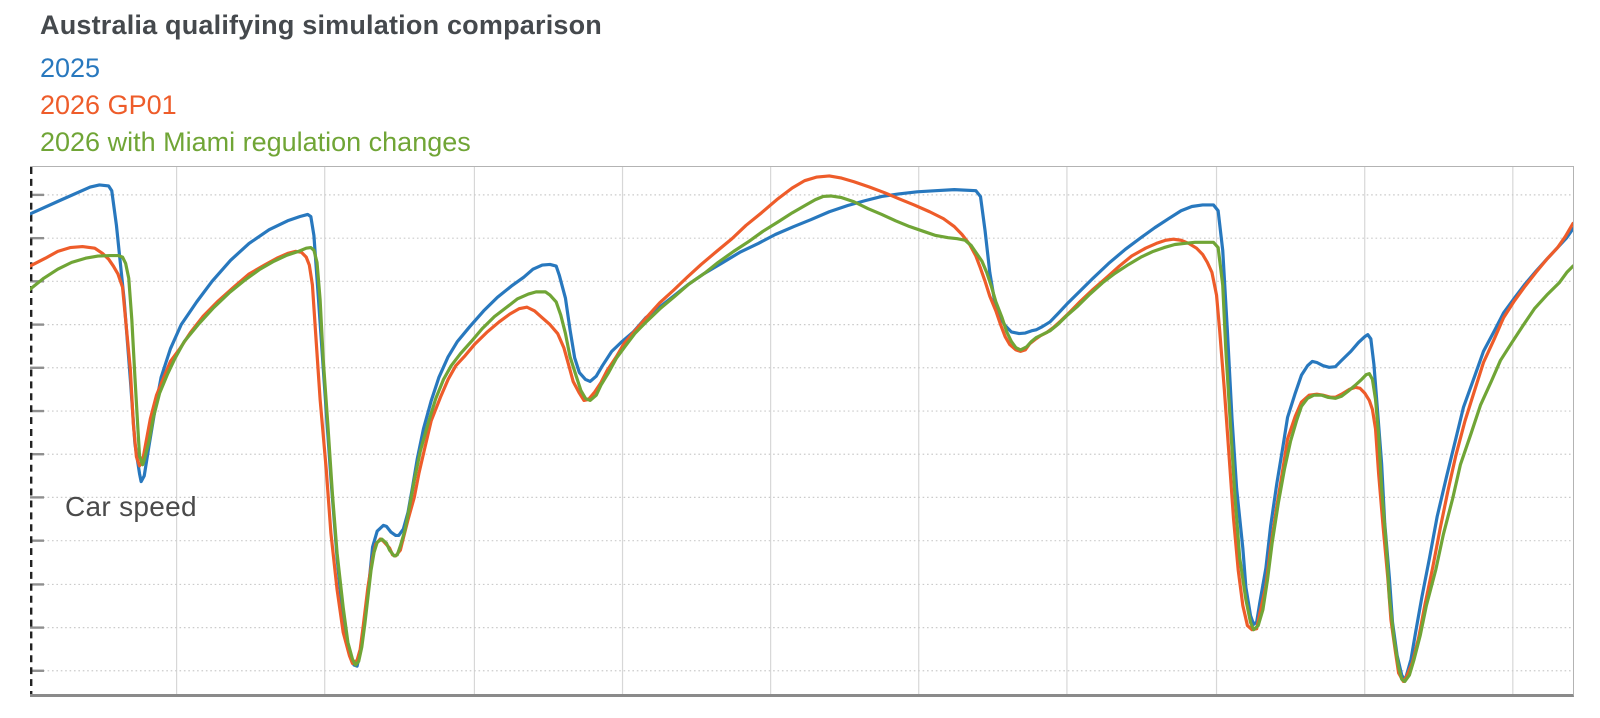  What do you see at coordinates (131, 506) in the screenshot?
I see `y-axis-annotation: Car speed` at bounding box center [131, 506].